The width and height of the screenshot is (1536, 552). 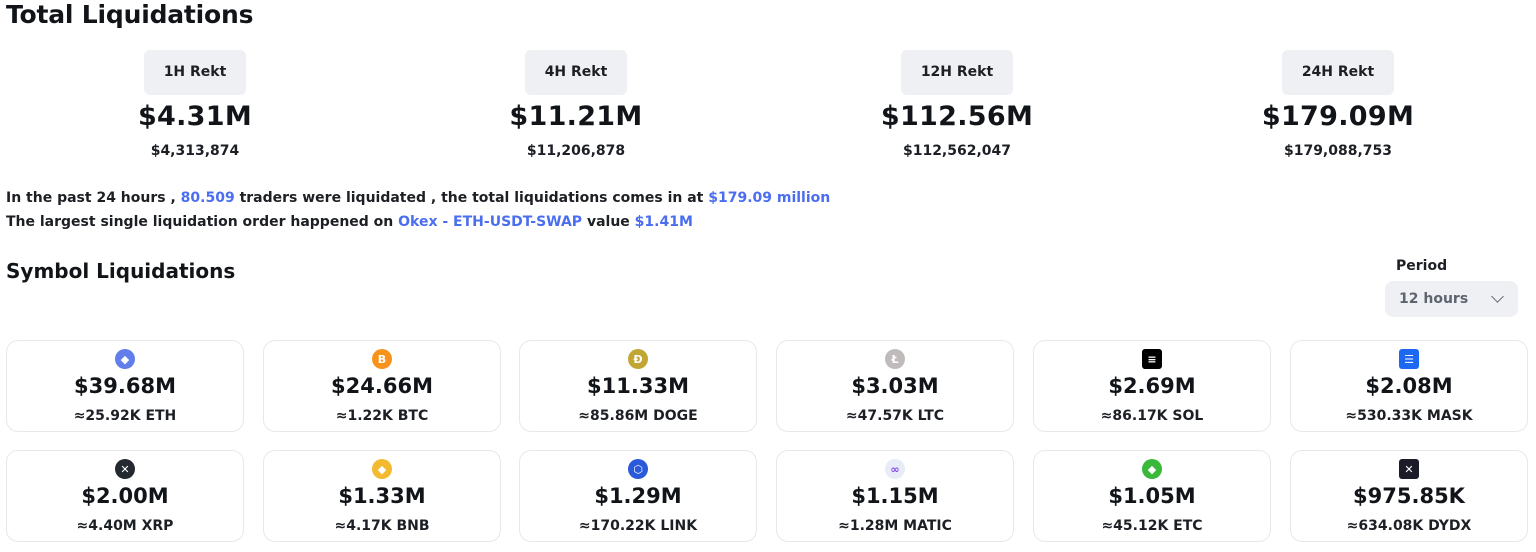 What do you see at coordinates (1409, 469) in the screenshot?
I see `dydx-icon: ✕` at bounding box center [1409, 469].